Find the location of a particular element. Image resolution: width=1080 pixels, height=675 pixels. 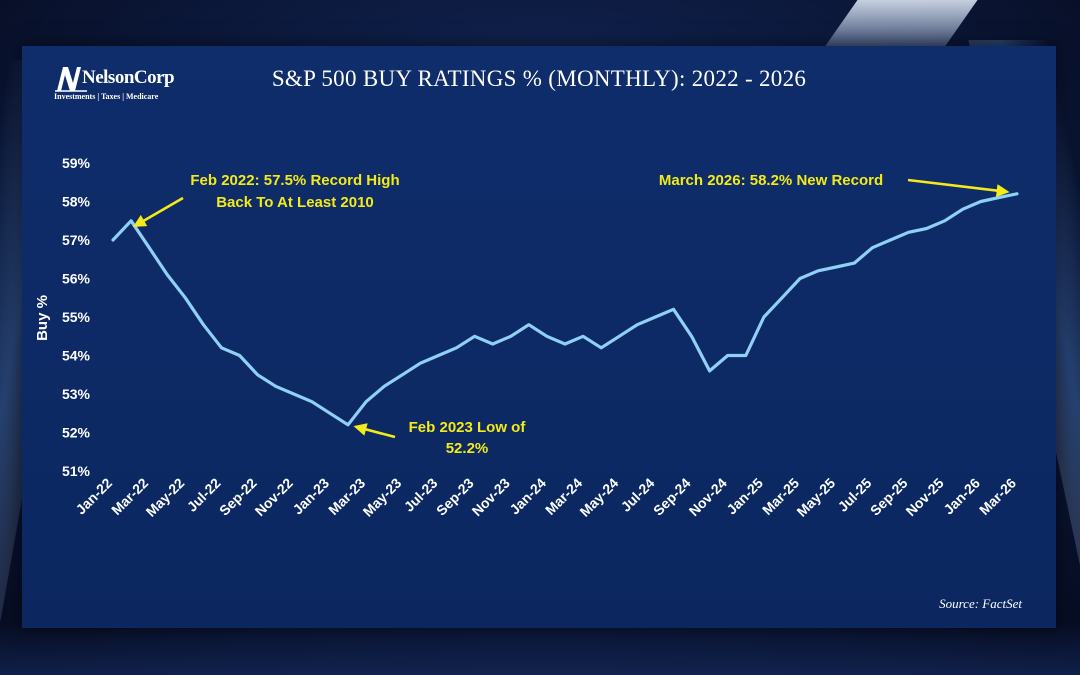

background-floor is located at coordinates (540, 650).